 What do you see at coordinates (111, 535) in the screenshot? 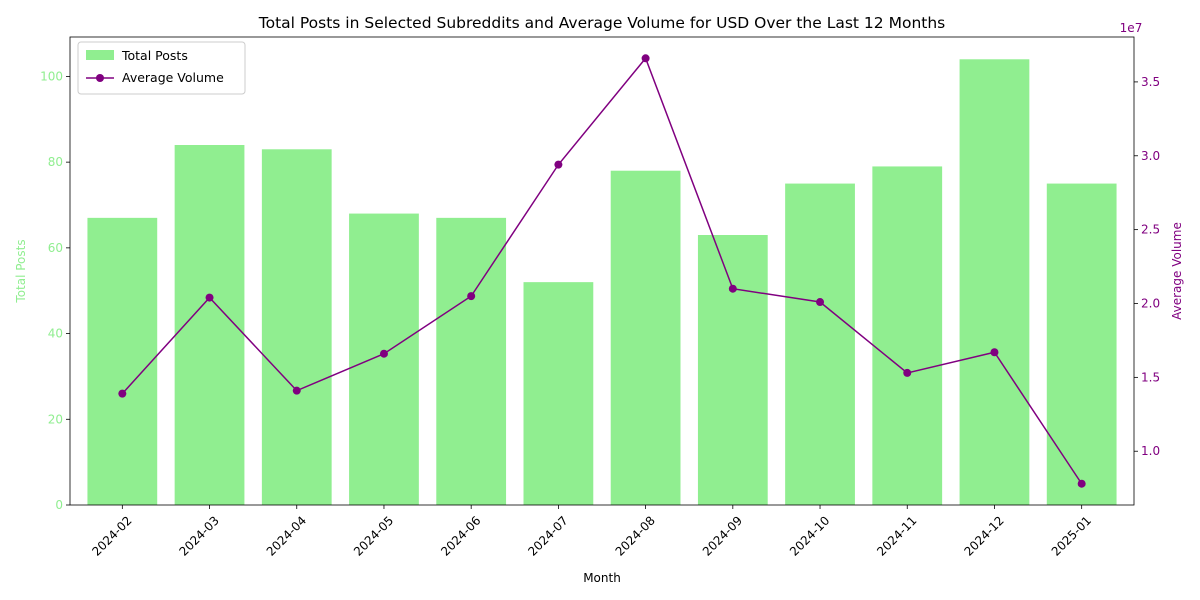
I see `x-tick-label-2024-02: 2024-02` at bounding box center [111, 535].